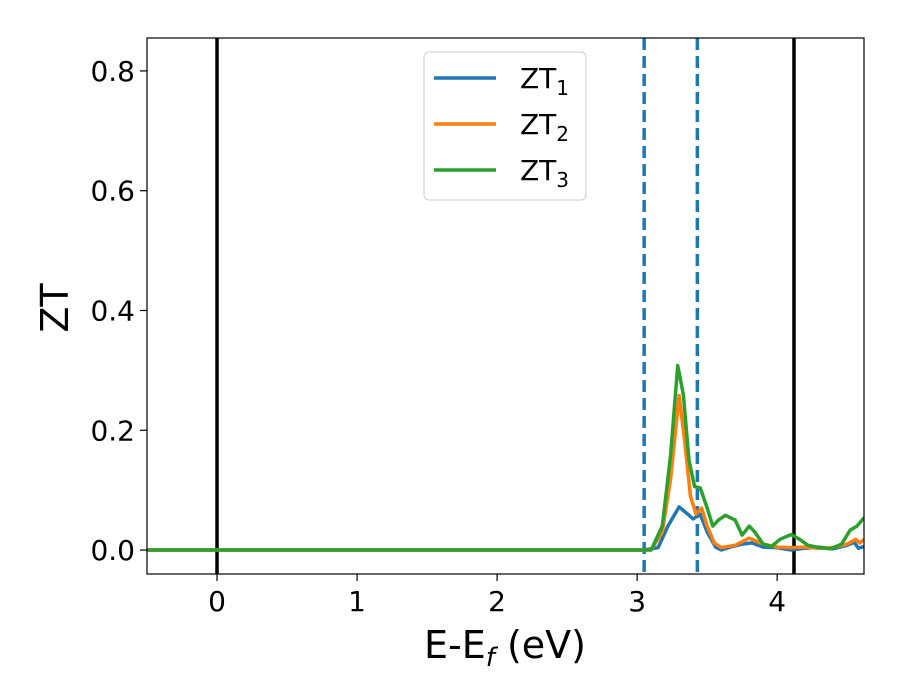  What do you see at coordinates (505, 648) in the screenshot?
I see `x-axis-label: E-Ef (eV)` at bounding box center [505, 648].